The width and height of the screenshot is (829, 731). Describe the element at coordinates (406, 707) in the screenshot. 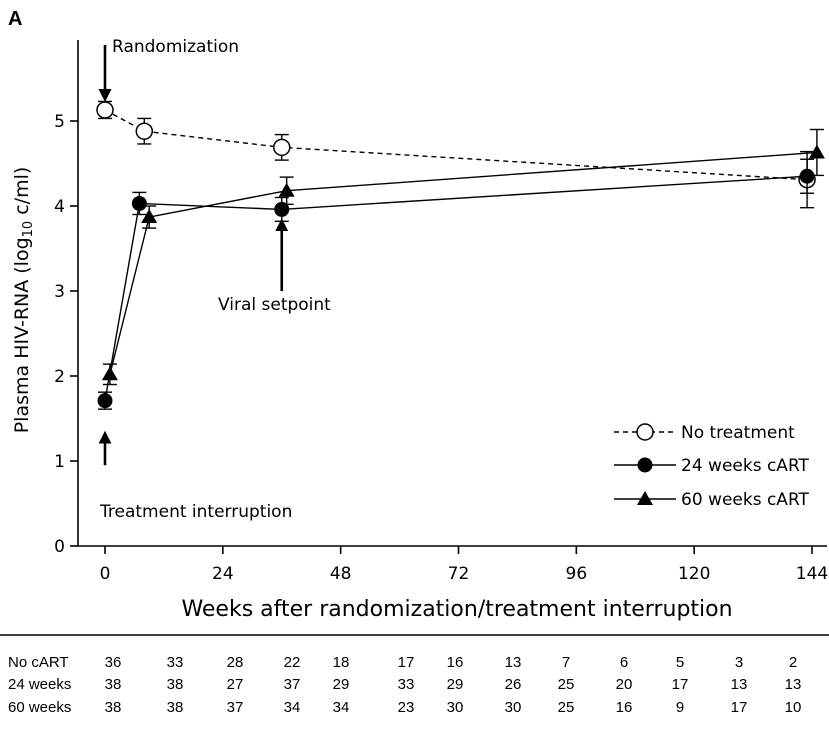

I see `risk-cell: 23` at that location.